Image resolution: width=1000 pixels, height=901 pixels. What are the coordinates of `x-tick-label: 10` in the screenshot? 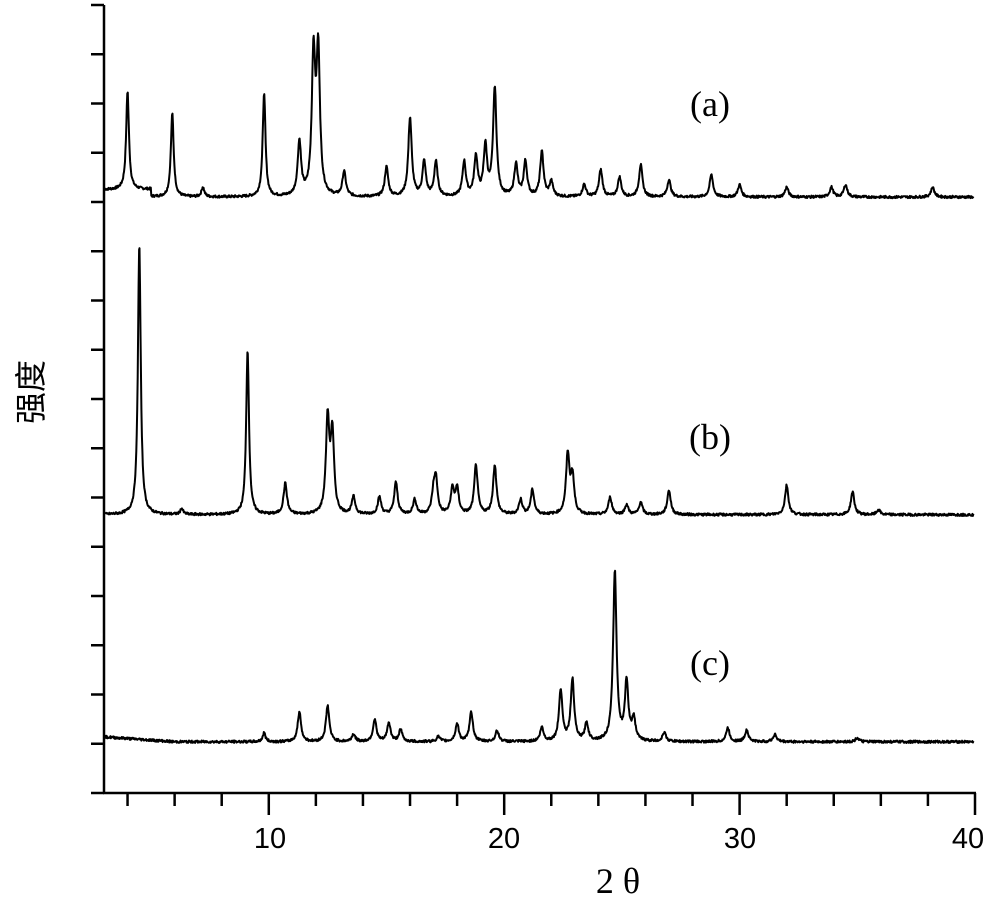 It's located at (270, 839).